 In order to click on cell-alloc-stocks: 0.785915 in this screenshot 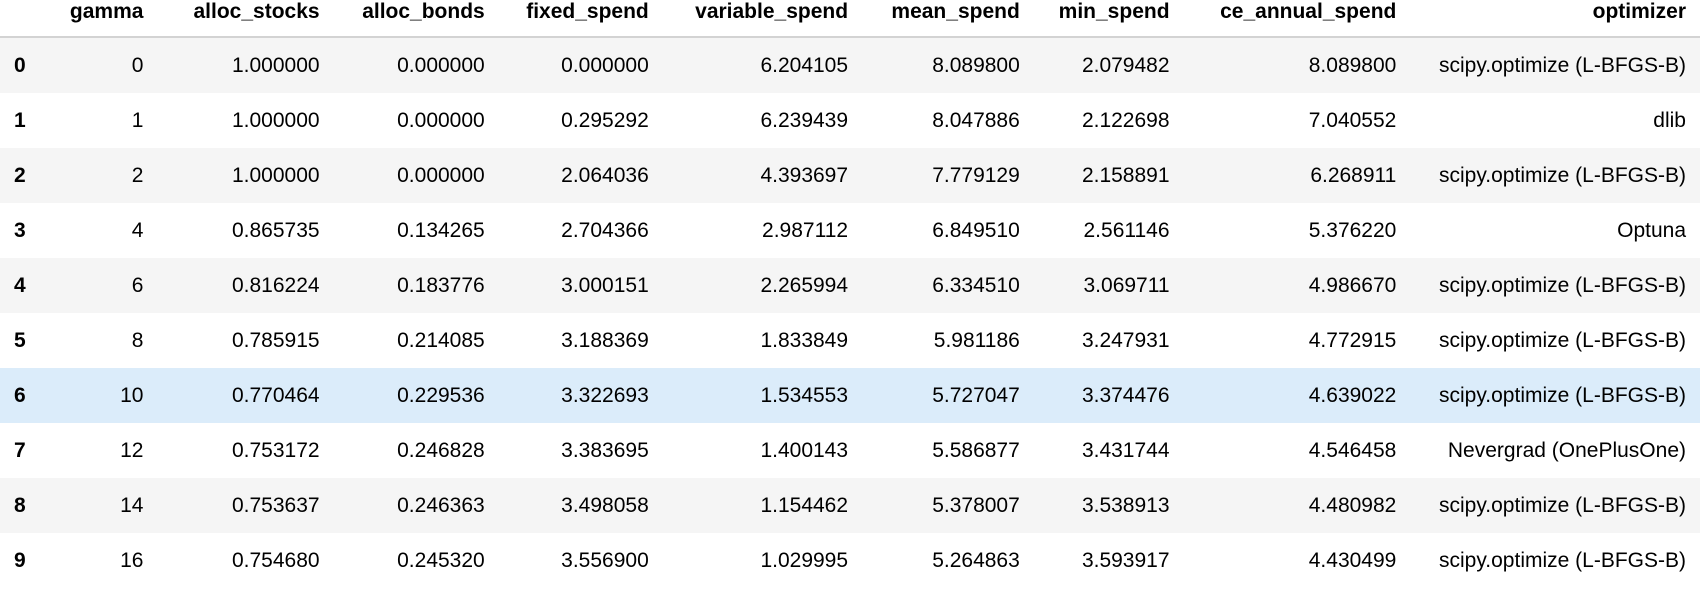, I will do `click(275, 340)`.